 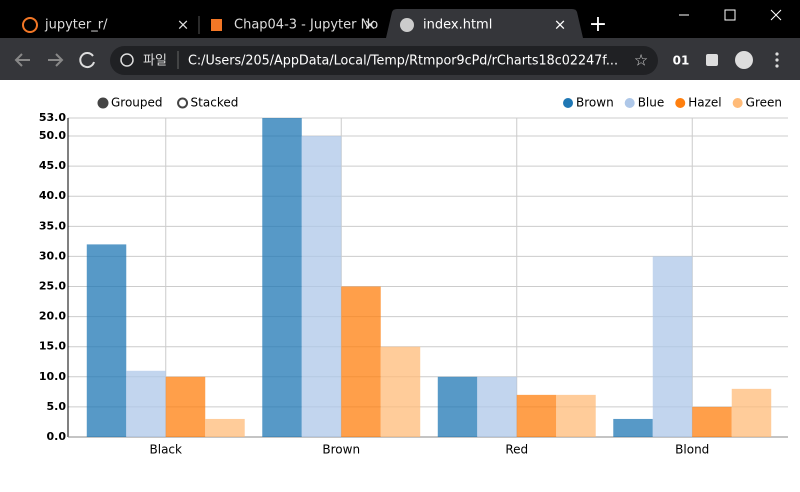 I want to click on legend-label: Hazel, so click(x=704, y=103).